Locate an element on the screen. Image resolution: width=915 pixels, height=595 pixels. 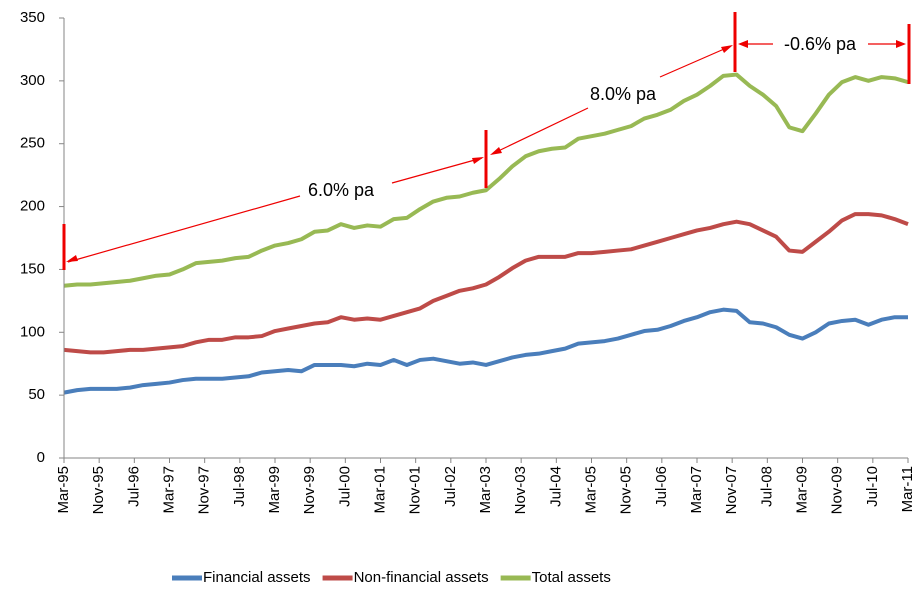
y-tick-label: 300 is located at coordinates (32, 80).